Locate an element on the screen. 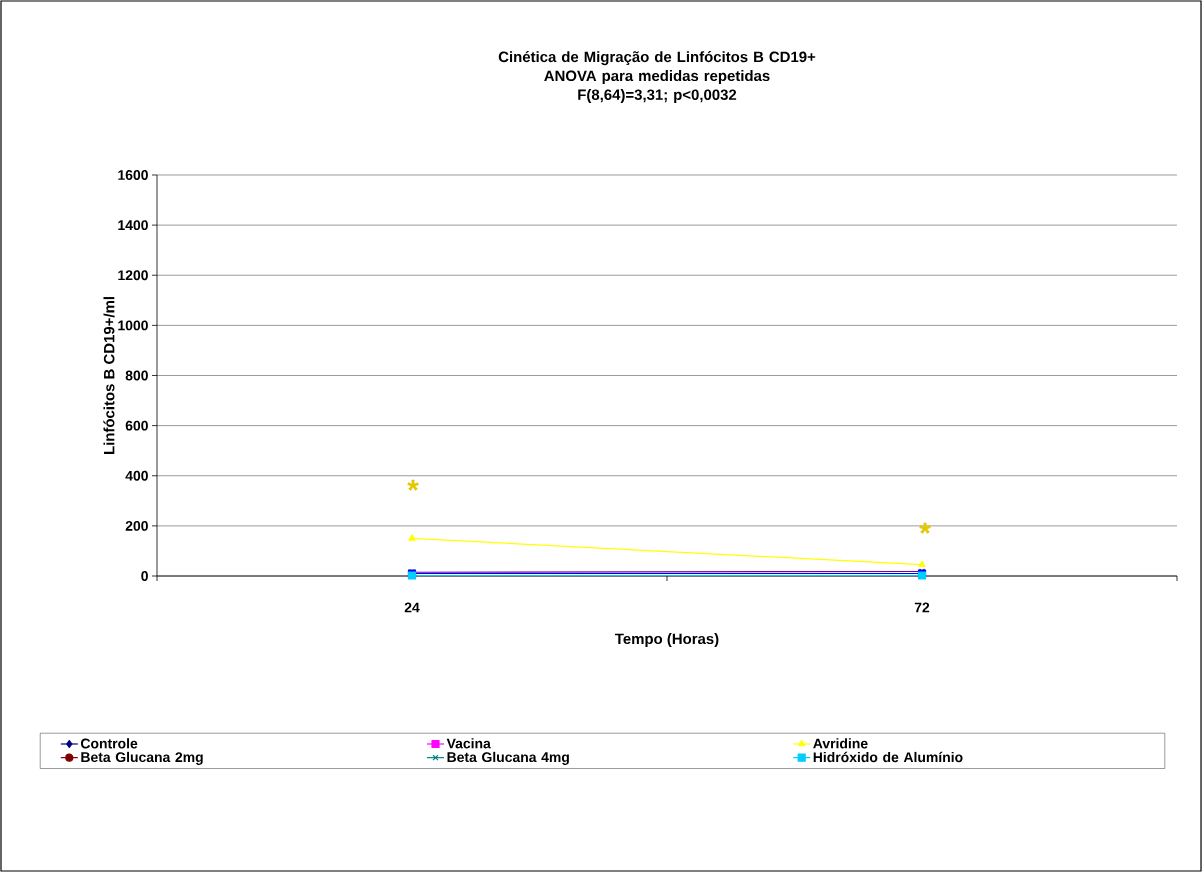 This screenshot has height=872, width=1202. legend-label: Beta Glucana 2mg is located at coordinates (142, 758).